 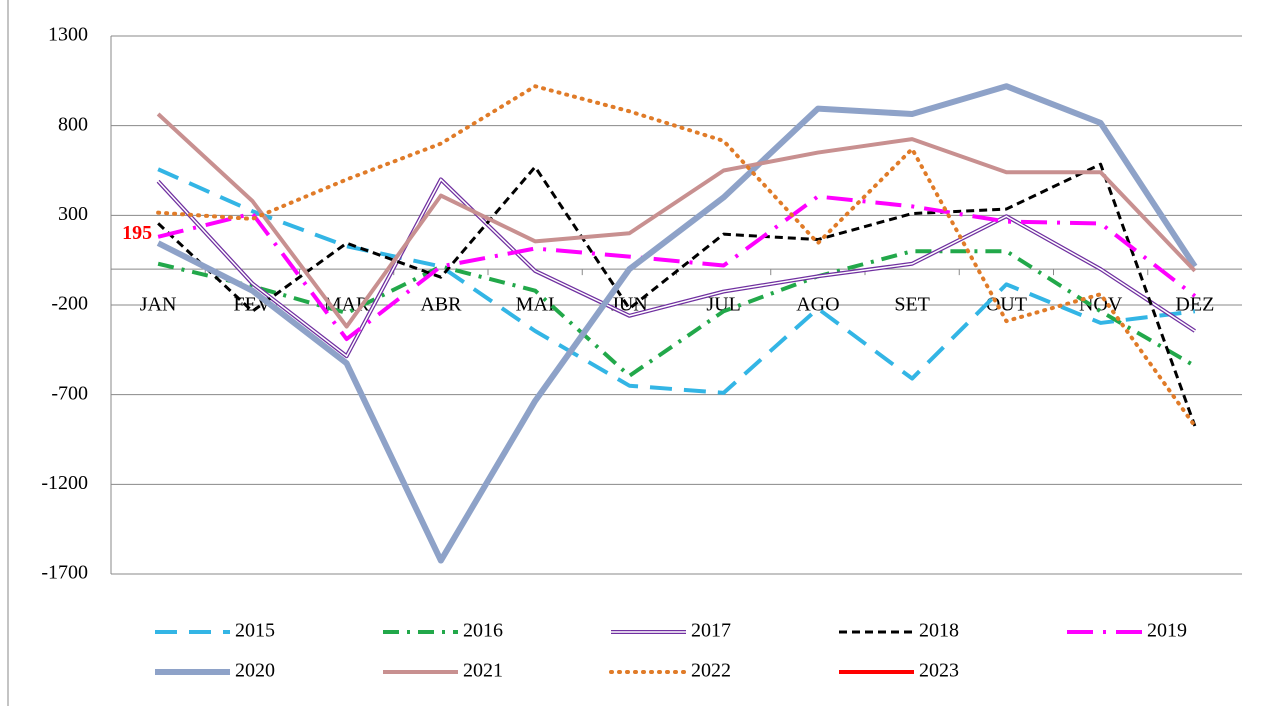 I want to click on y-tick-label: 1300, so click(x=68, y=35).